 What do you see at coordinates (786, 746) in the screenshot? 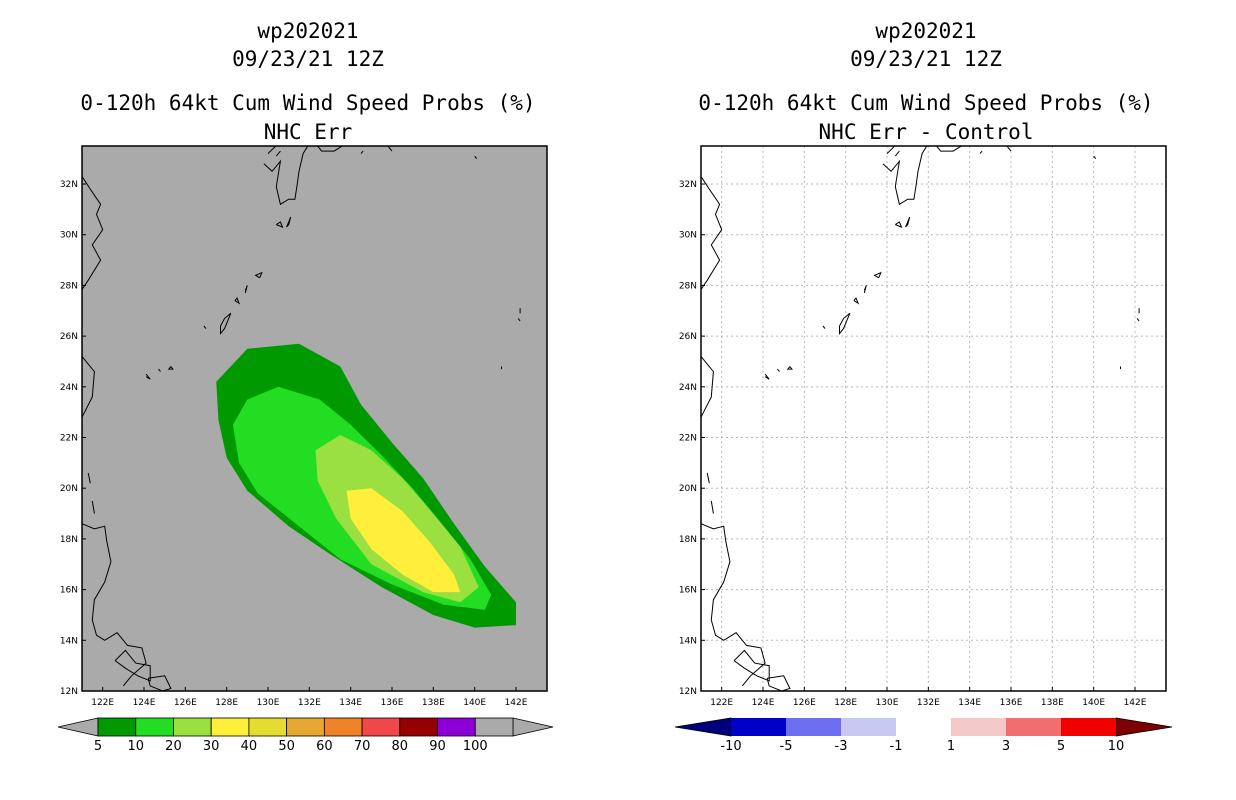
I see `colorbar-label: -5` at bounding box center [786, 746].